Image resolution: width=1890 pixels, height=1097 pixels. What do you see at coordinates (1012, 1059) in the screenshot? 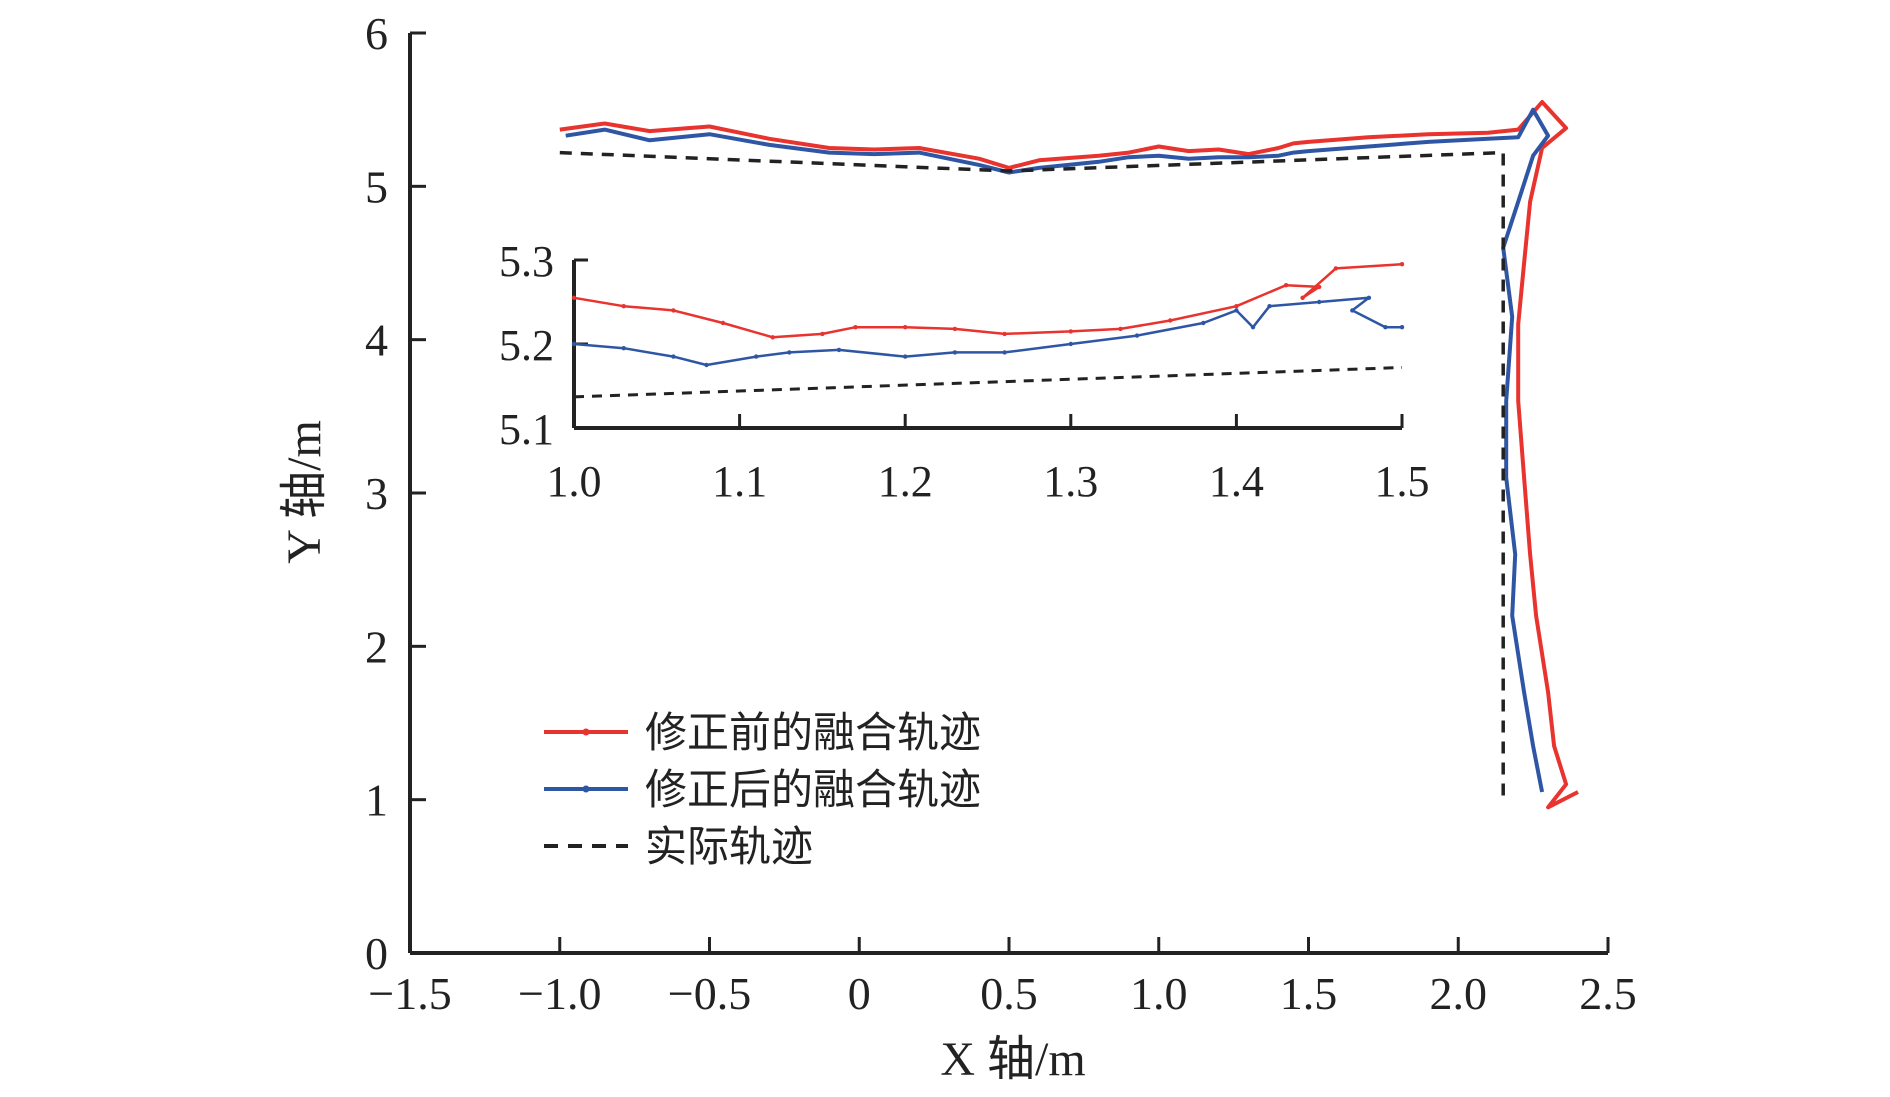
I see `x-axis-label: X 轴/m` at bounding box center [1012, 1059].